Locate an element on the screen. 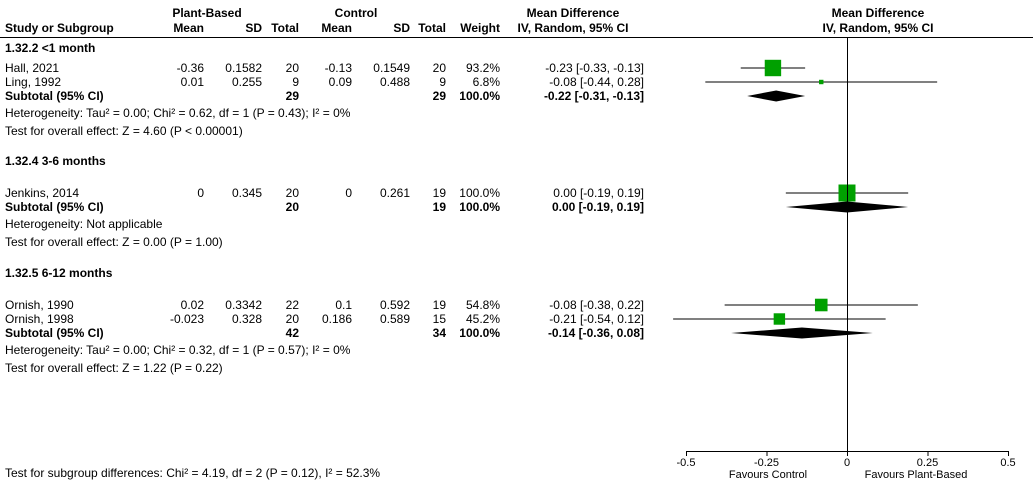 The width and height of the screenshot is (1033, 480). weight-column-header: Weight is located at coordinates (480, 28).